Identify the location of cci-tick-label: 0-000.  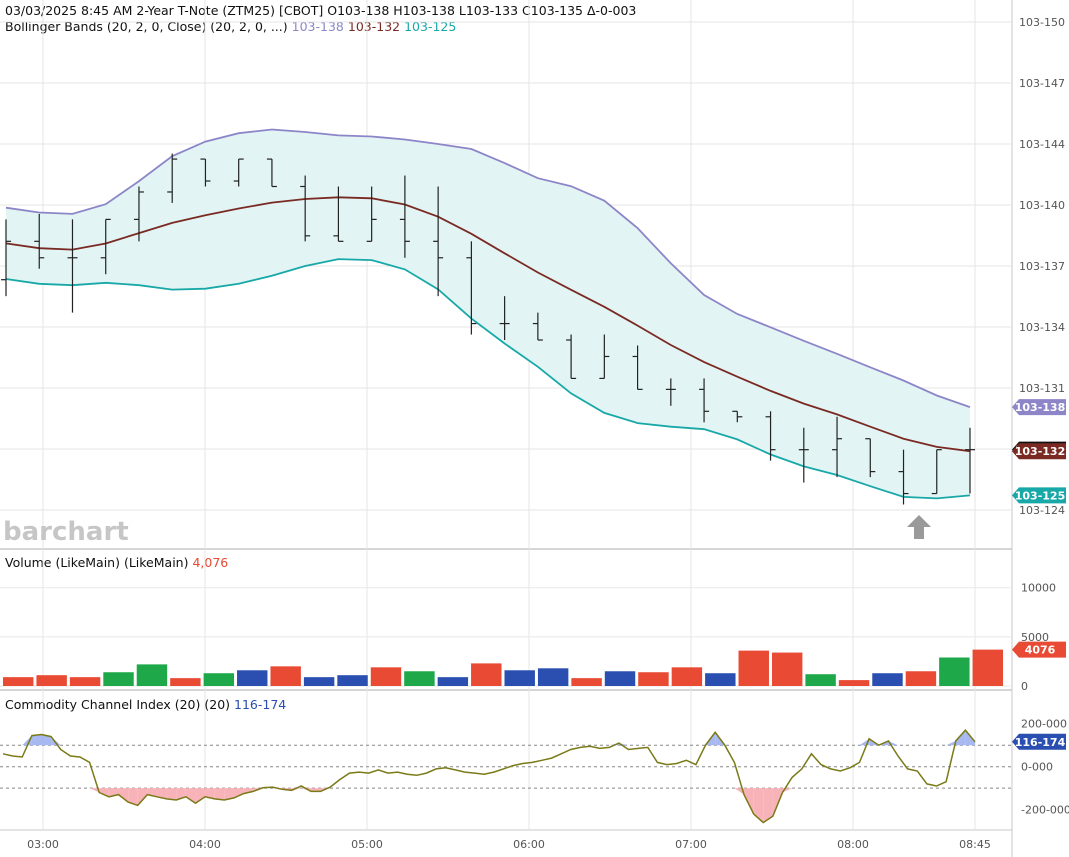
(1037, 767).